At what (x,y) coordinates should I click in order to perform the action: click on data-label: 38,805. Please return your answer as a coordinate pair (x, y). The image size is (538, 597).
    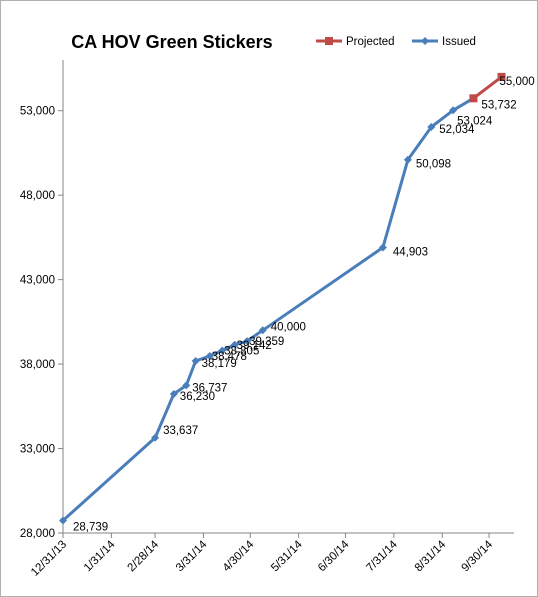
    Looking at the image, I should click on (241, 351).